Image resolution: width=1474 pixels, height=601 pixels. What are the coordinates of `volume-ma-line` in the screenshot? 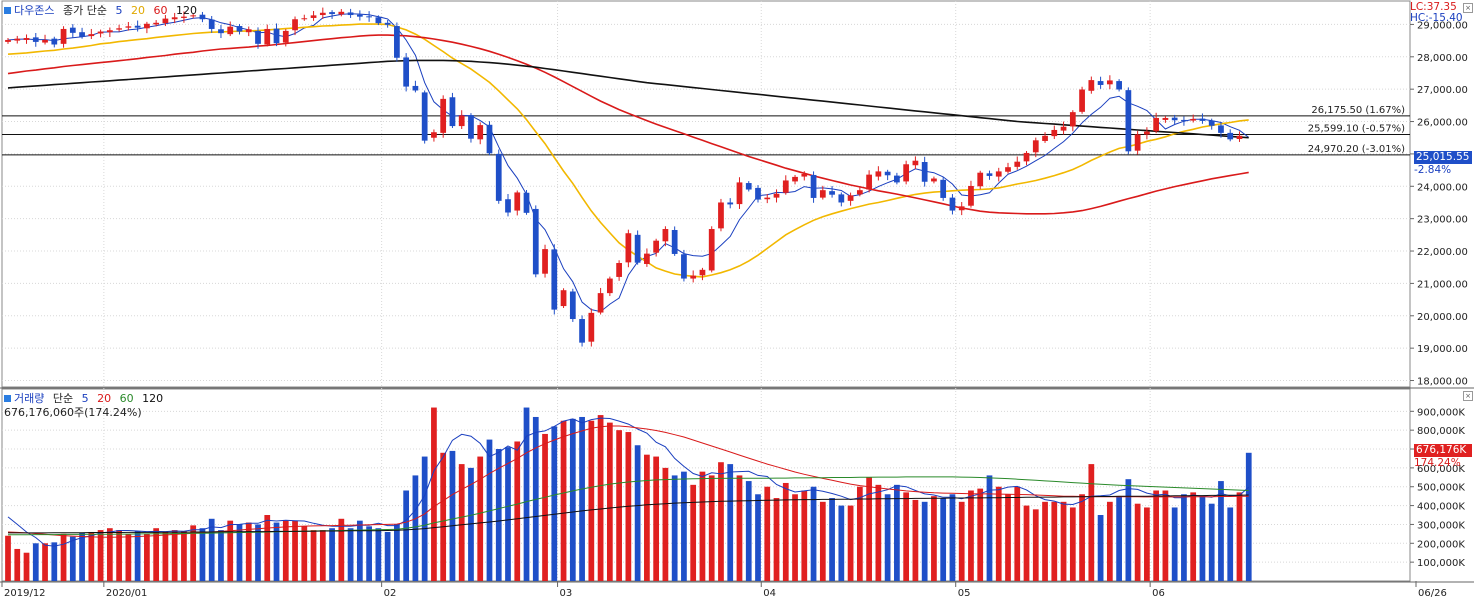 It's located at (628, 514).